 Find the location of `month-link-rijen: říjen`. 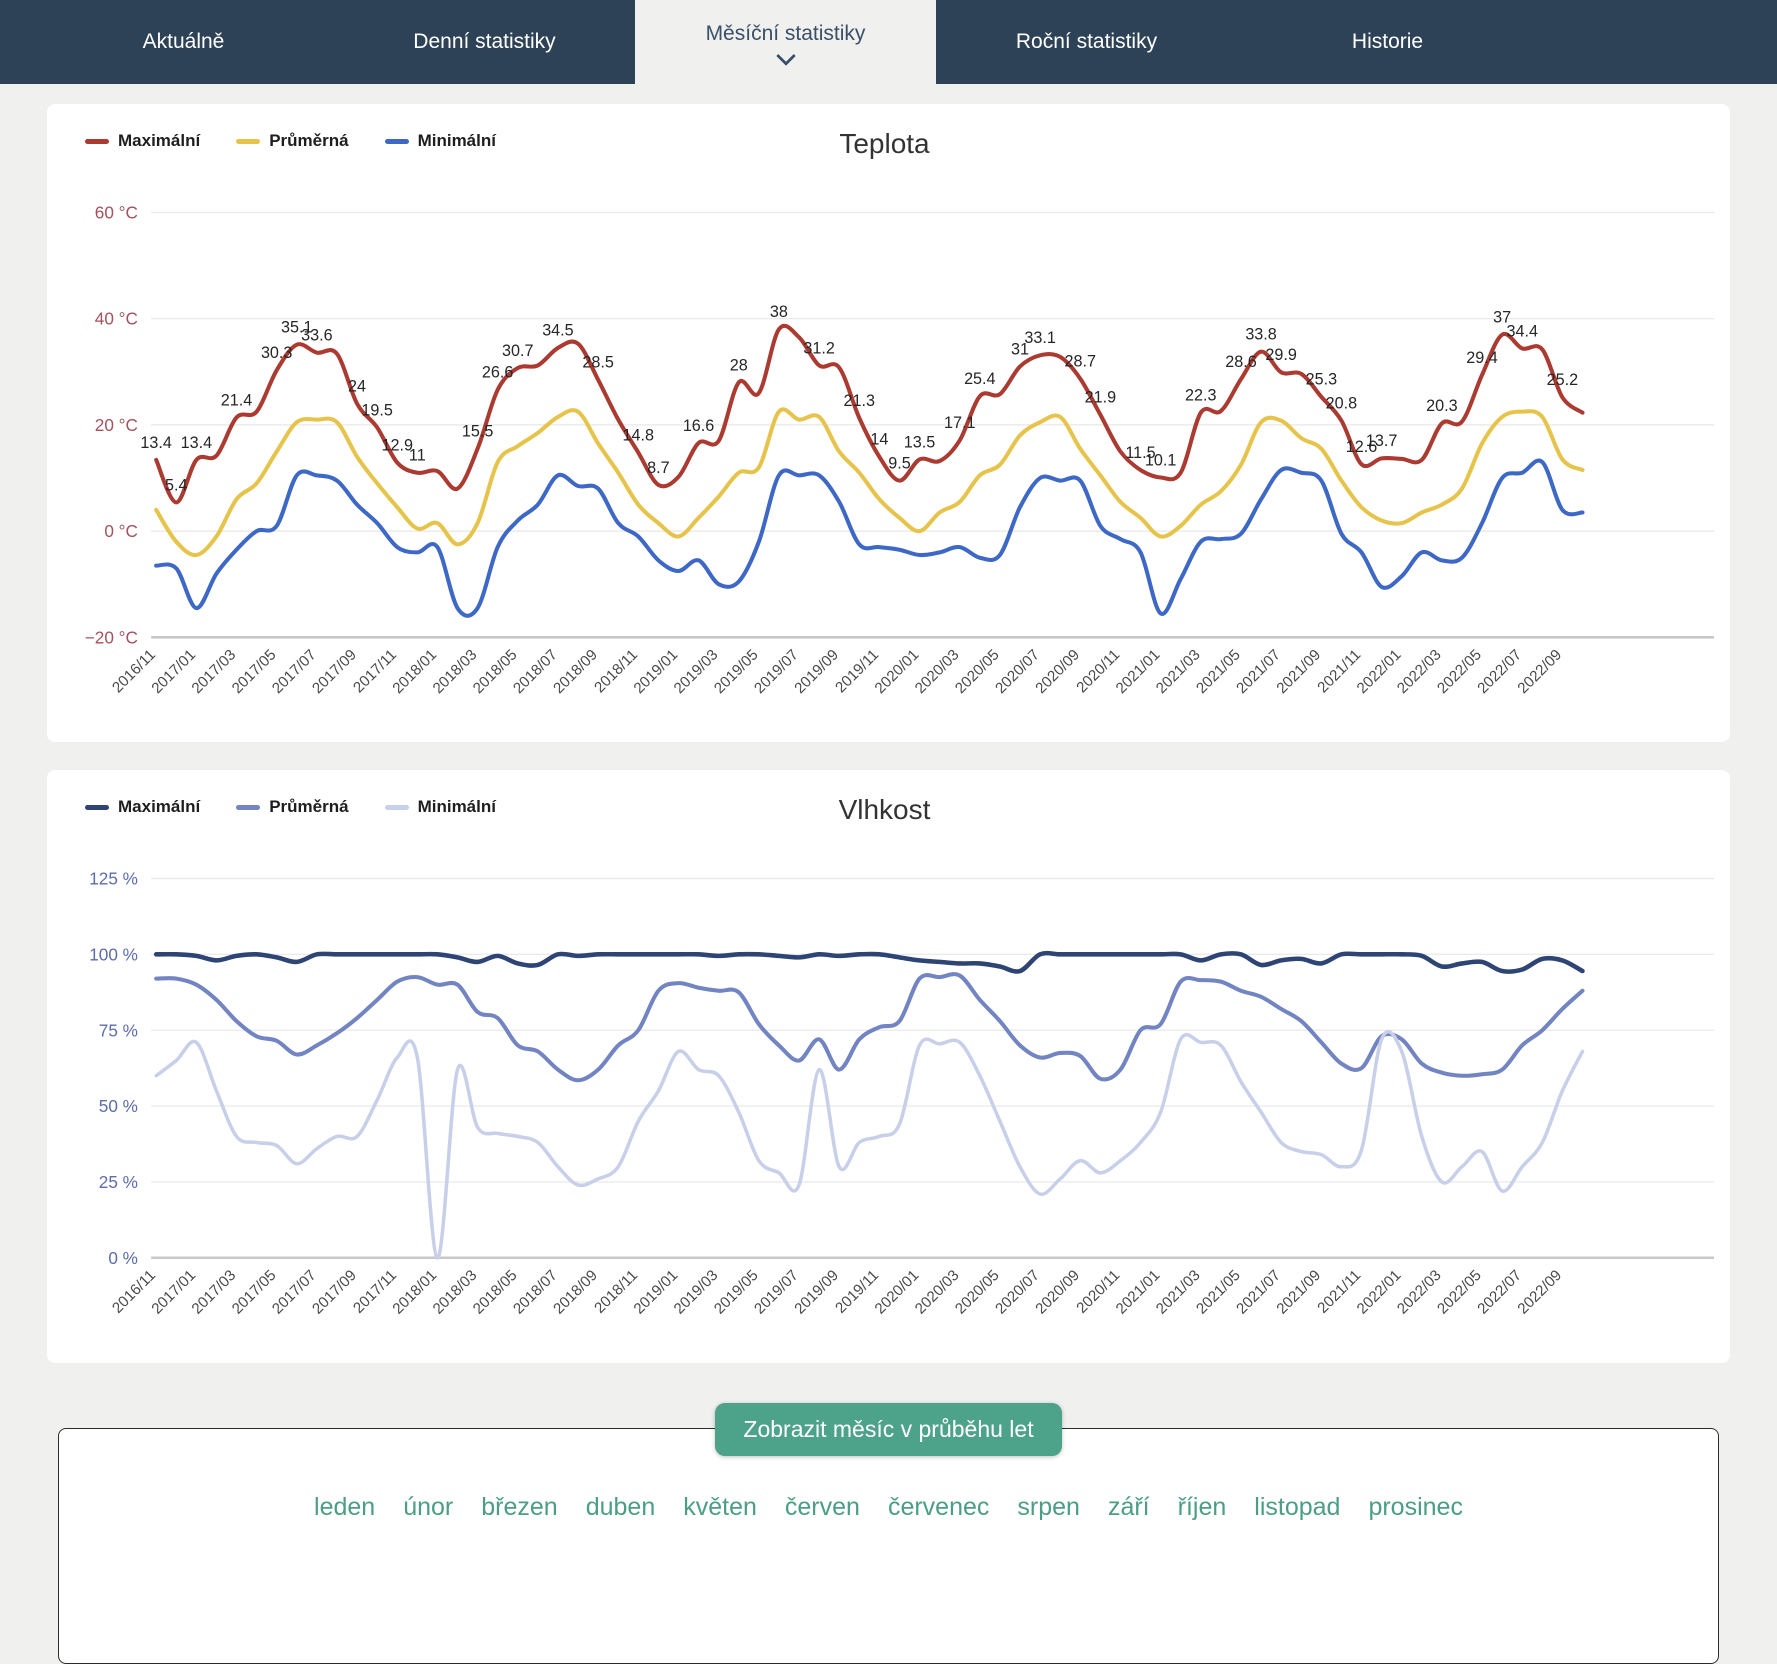

month-link-rijen: říjen is located at coordinates (1202, 1507).